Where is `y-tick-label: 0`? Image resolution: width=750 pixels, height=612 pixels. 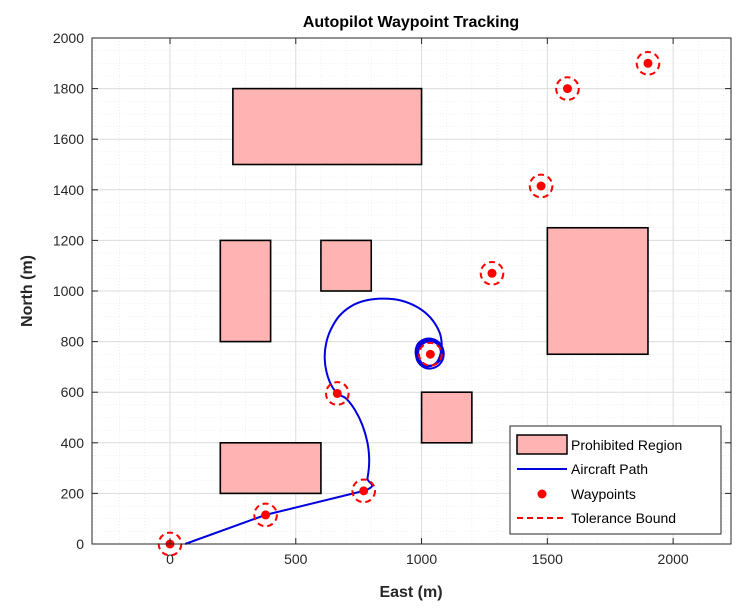
y-tick-label: 0 is located at coordinates (80, 544).